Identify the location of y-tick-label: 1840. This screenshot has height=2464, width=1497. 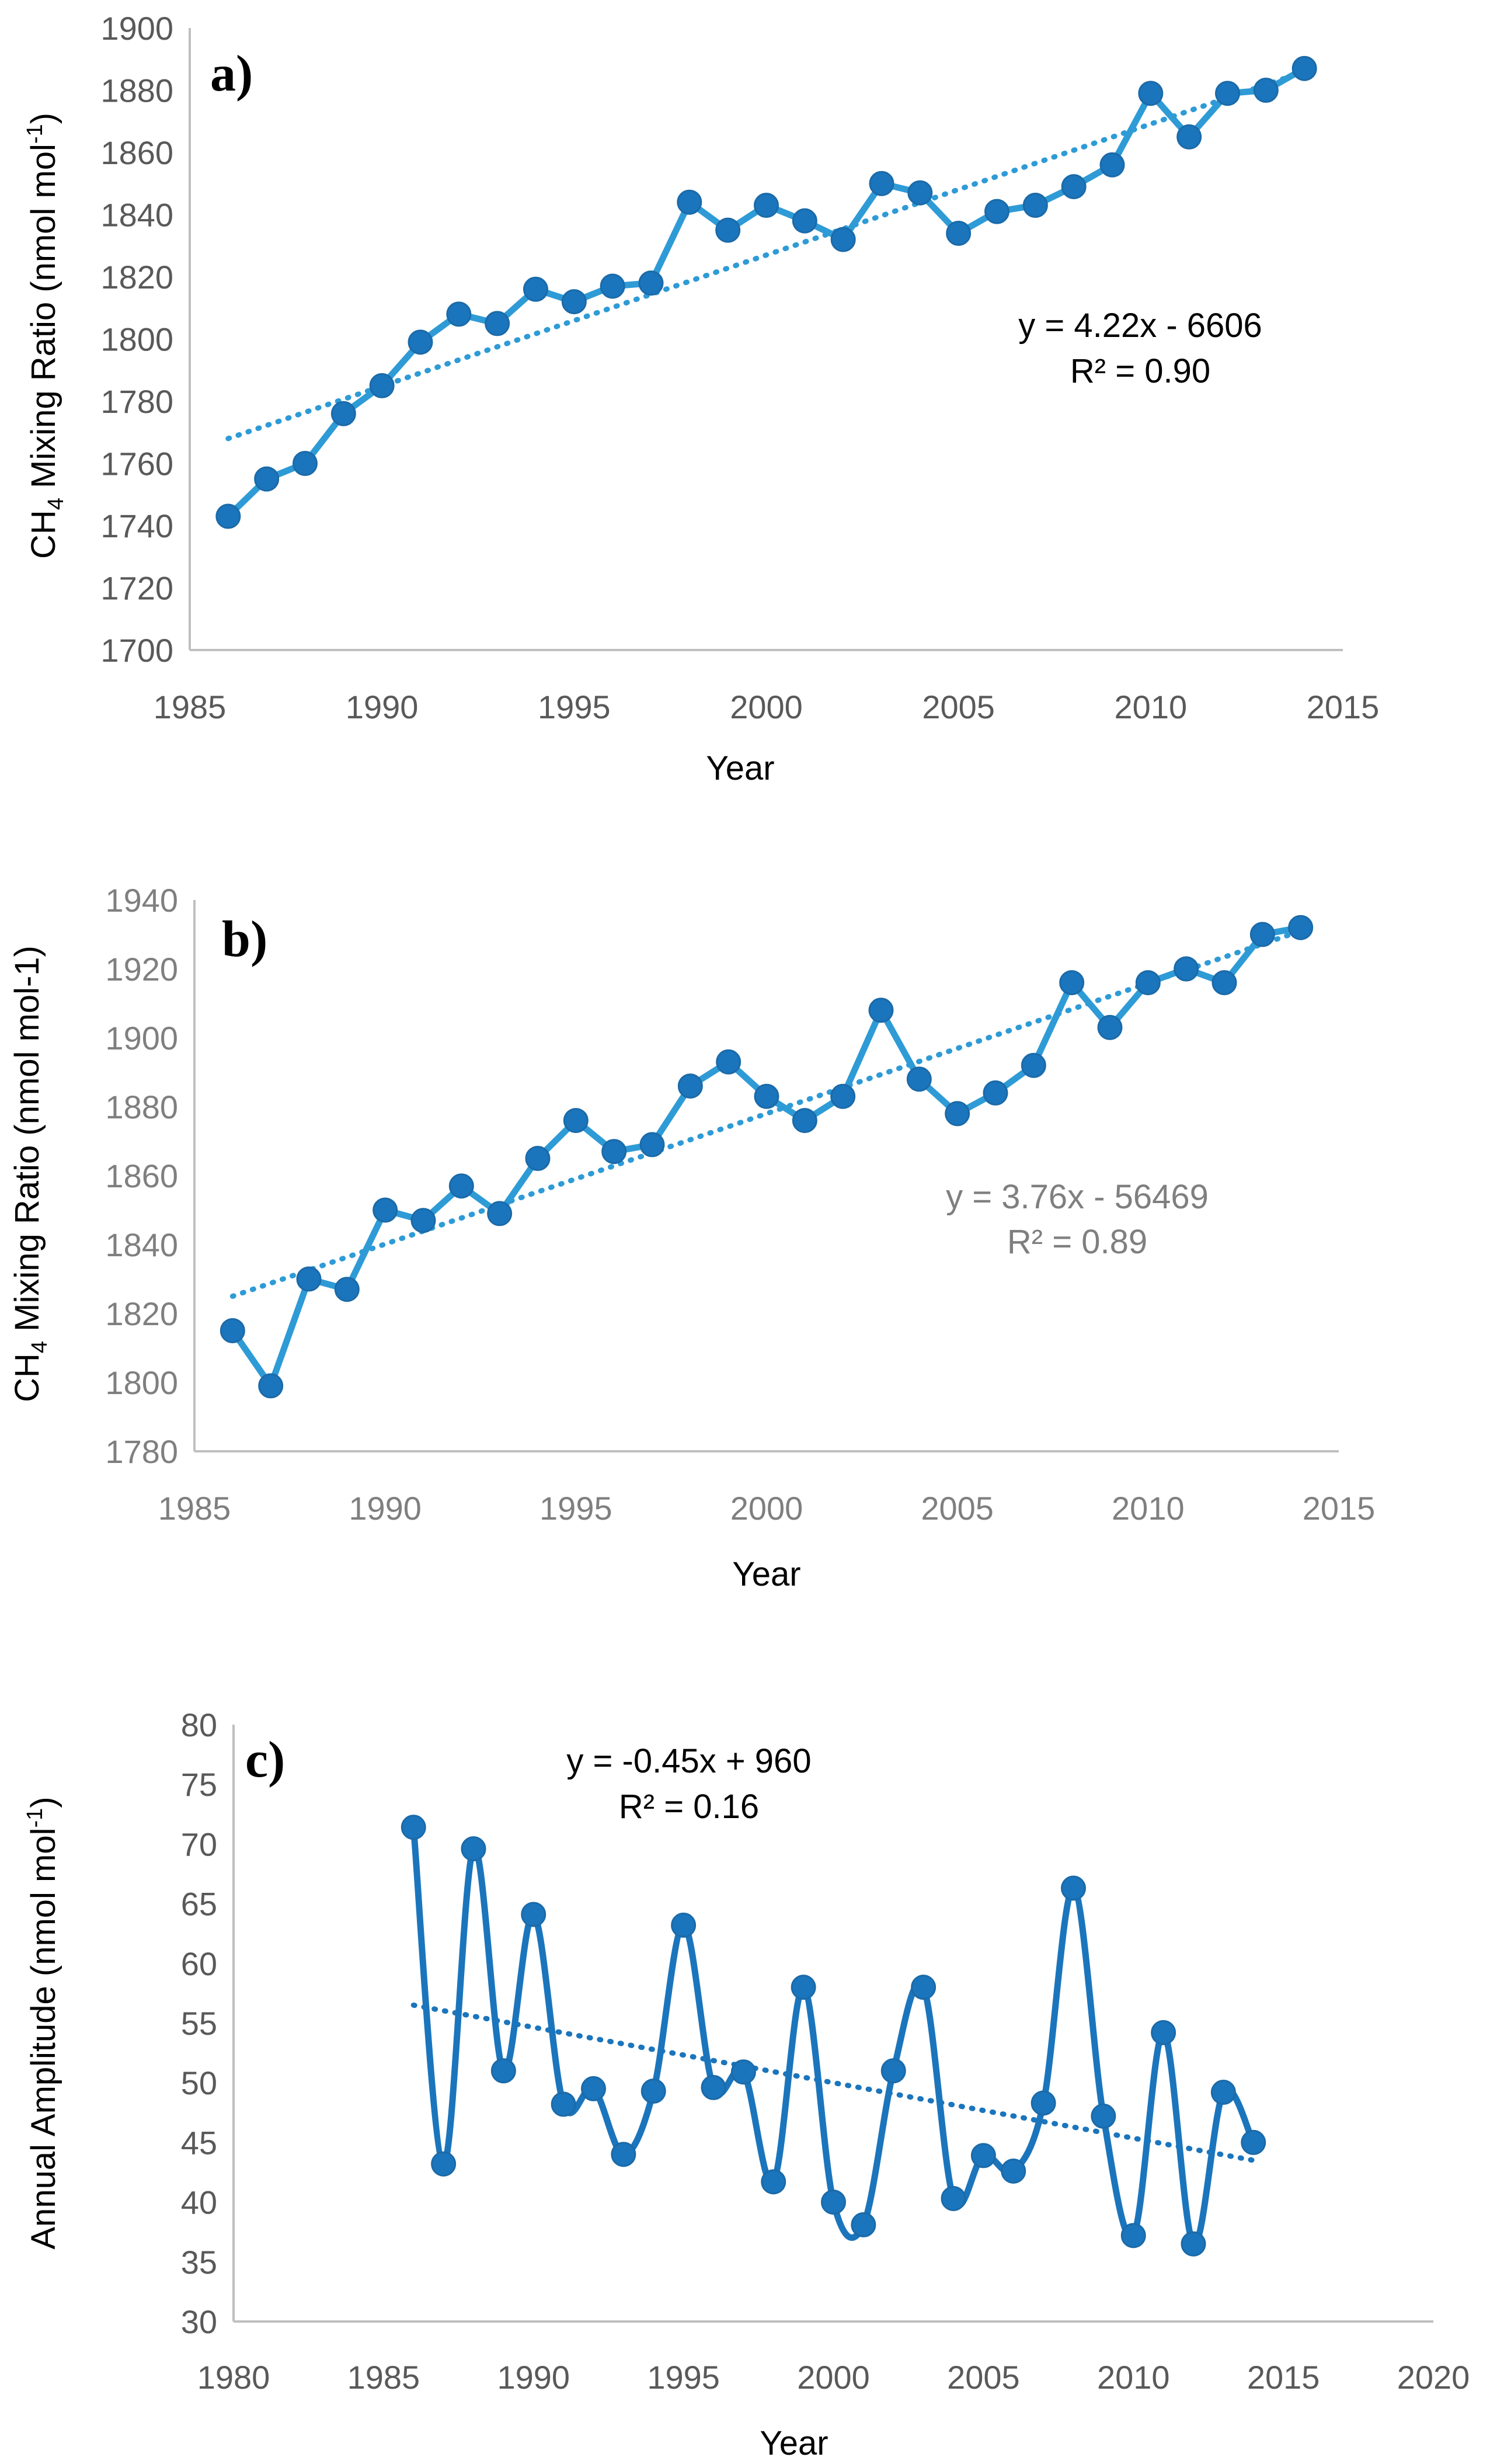
(142, 1245).